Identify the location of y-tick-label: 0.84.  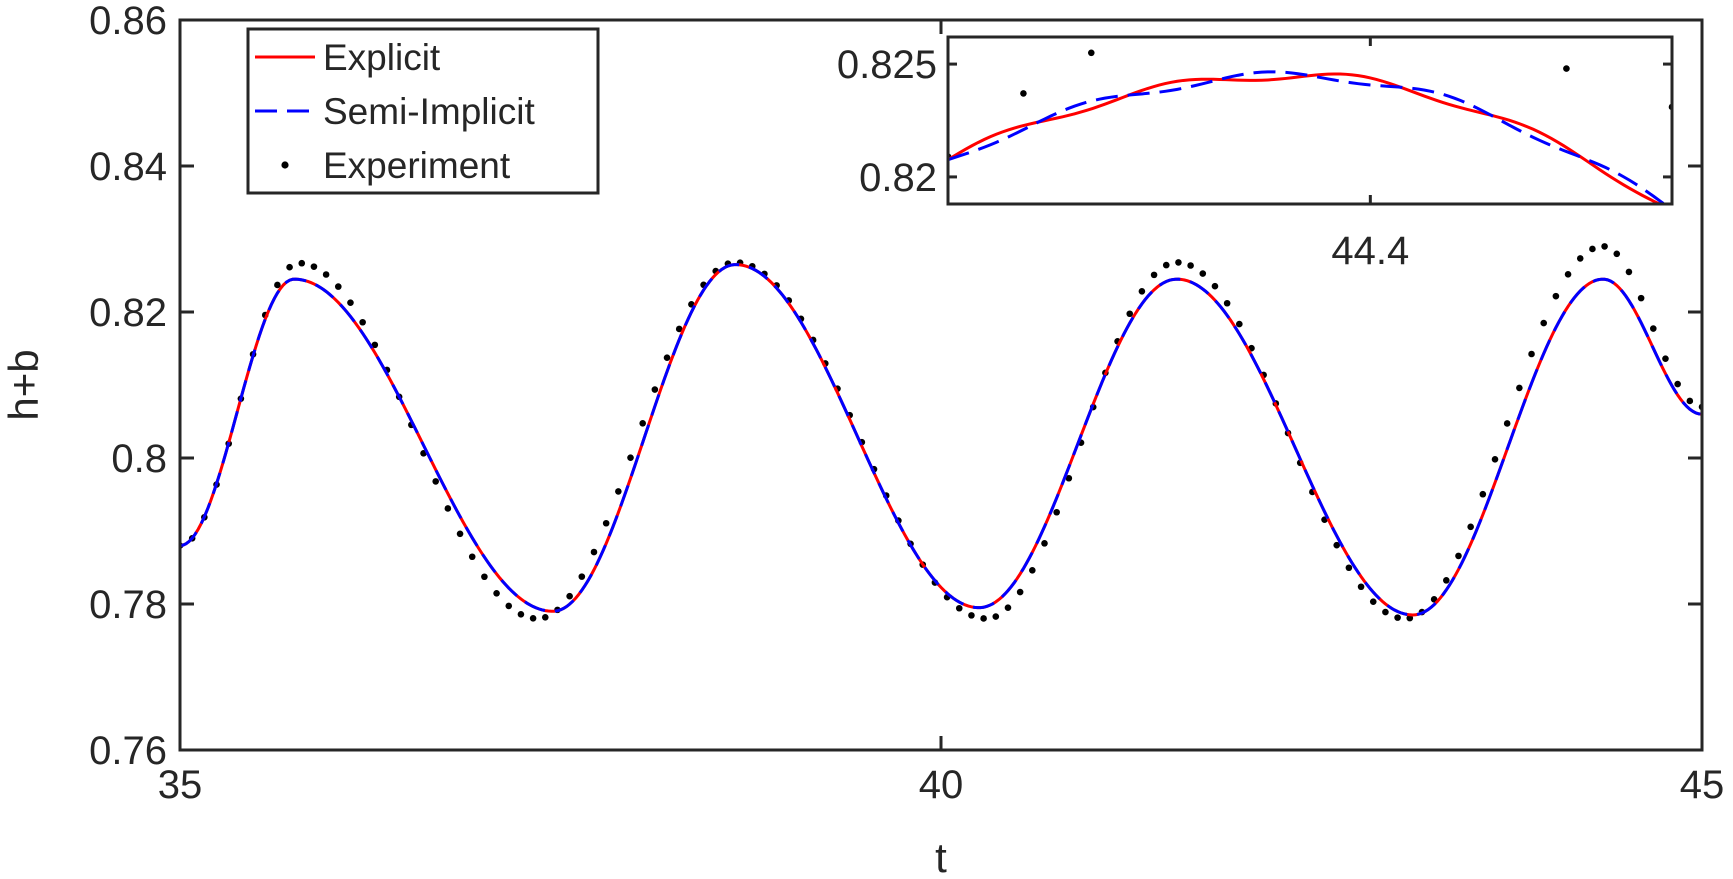
(128, 167).